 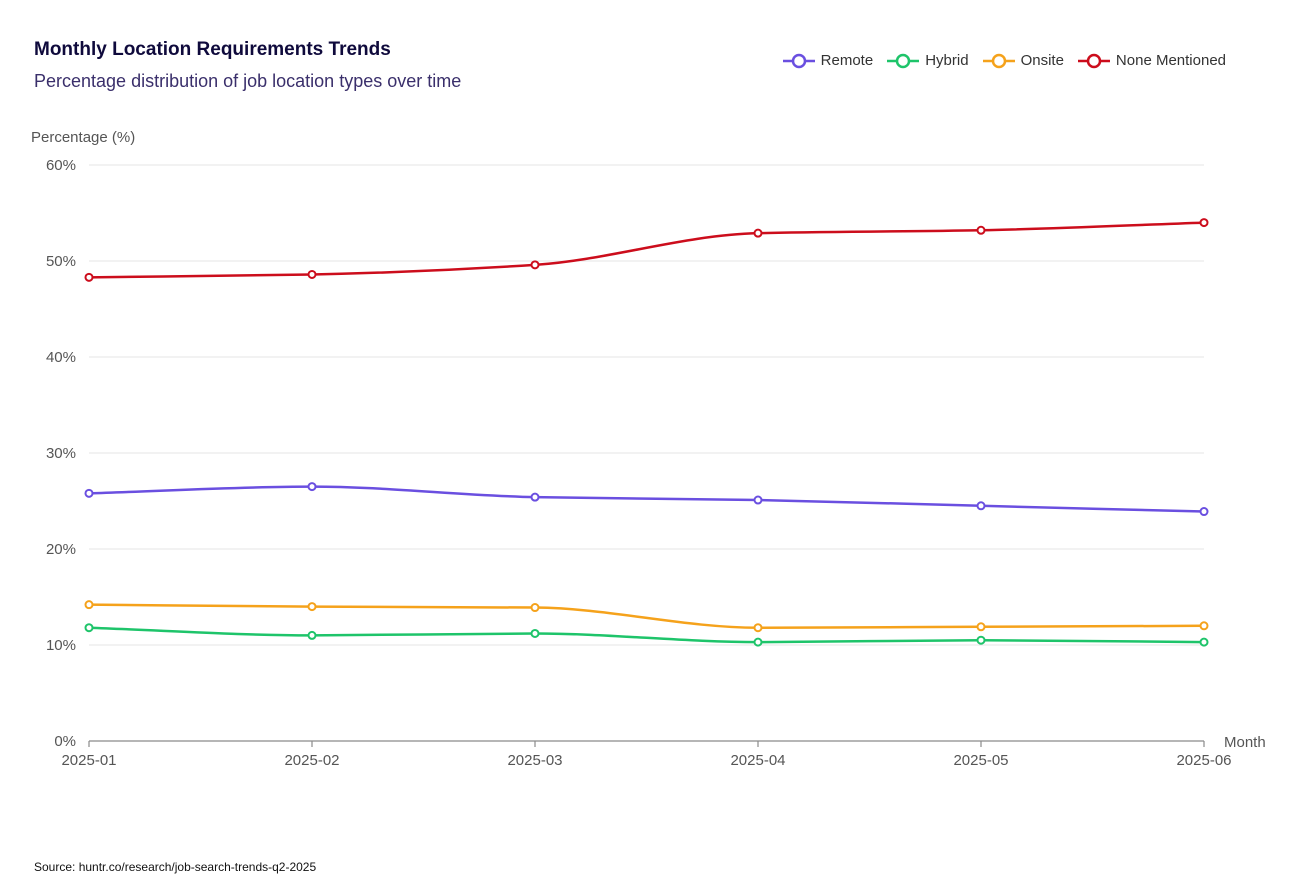 What do you see at coordinates (646, 499) in the screenshot?
I see `series-line-remote` at bounding box center [646, 499].